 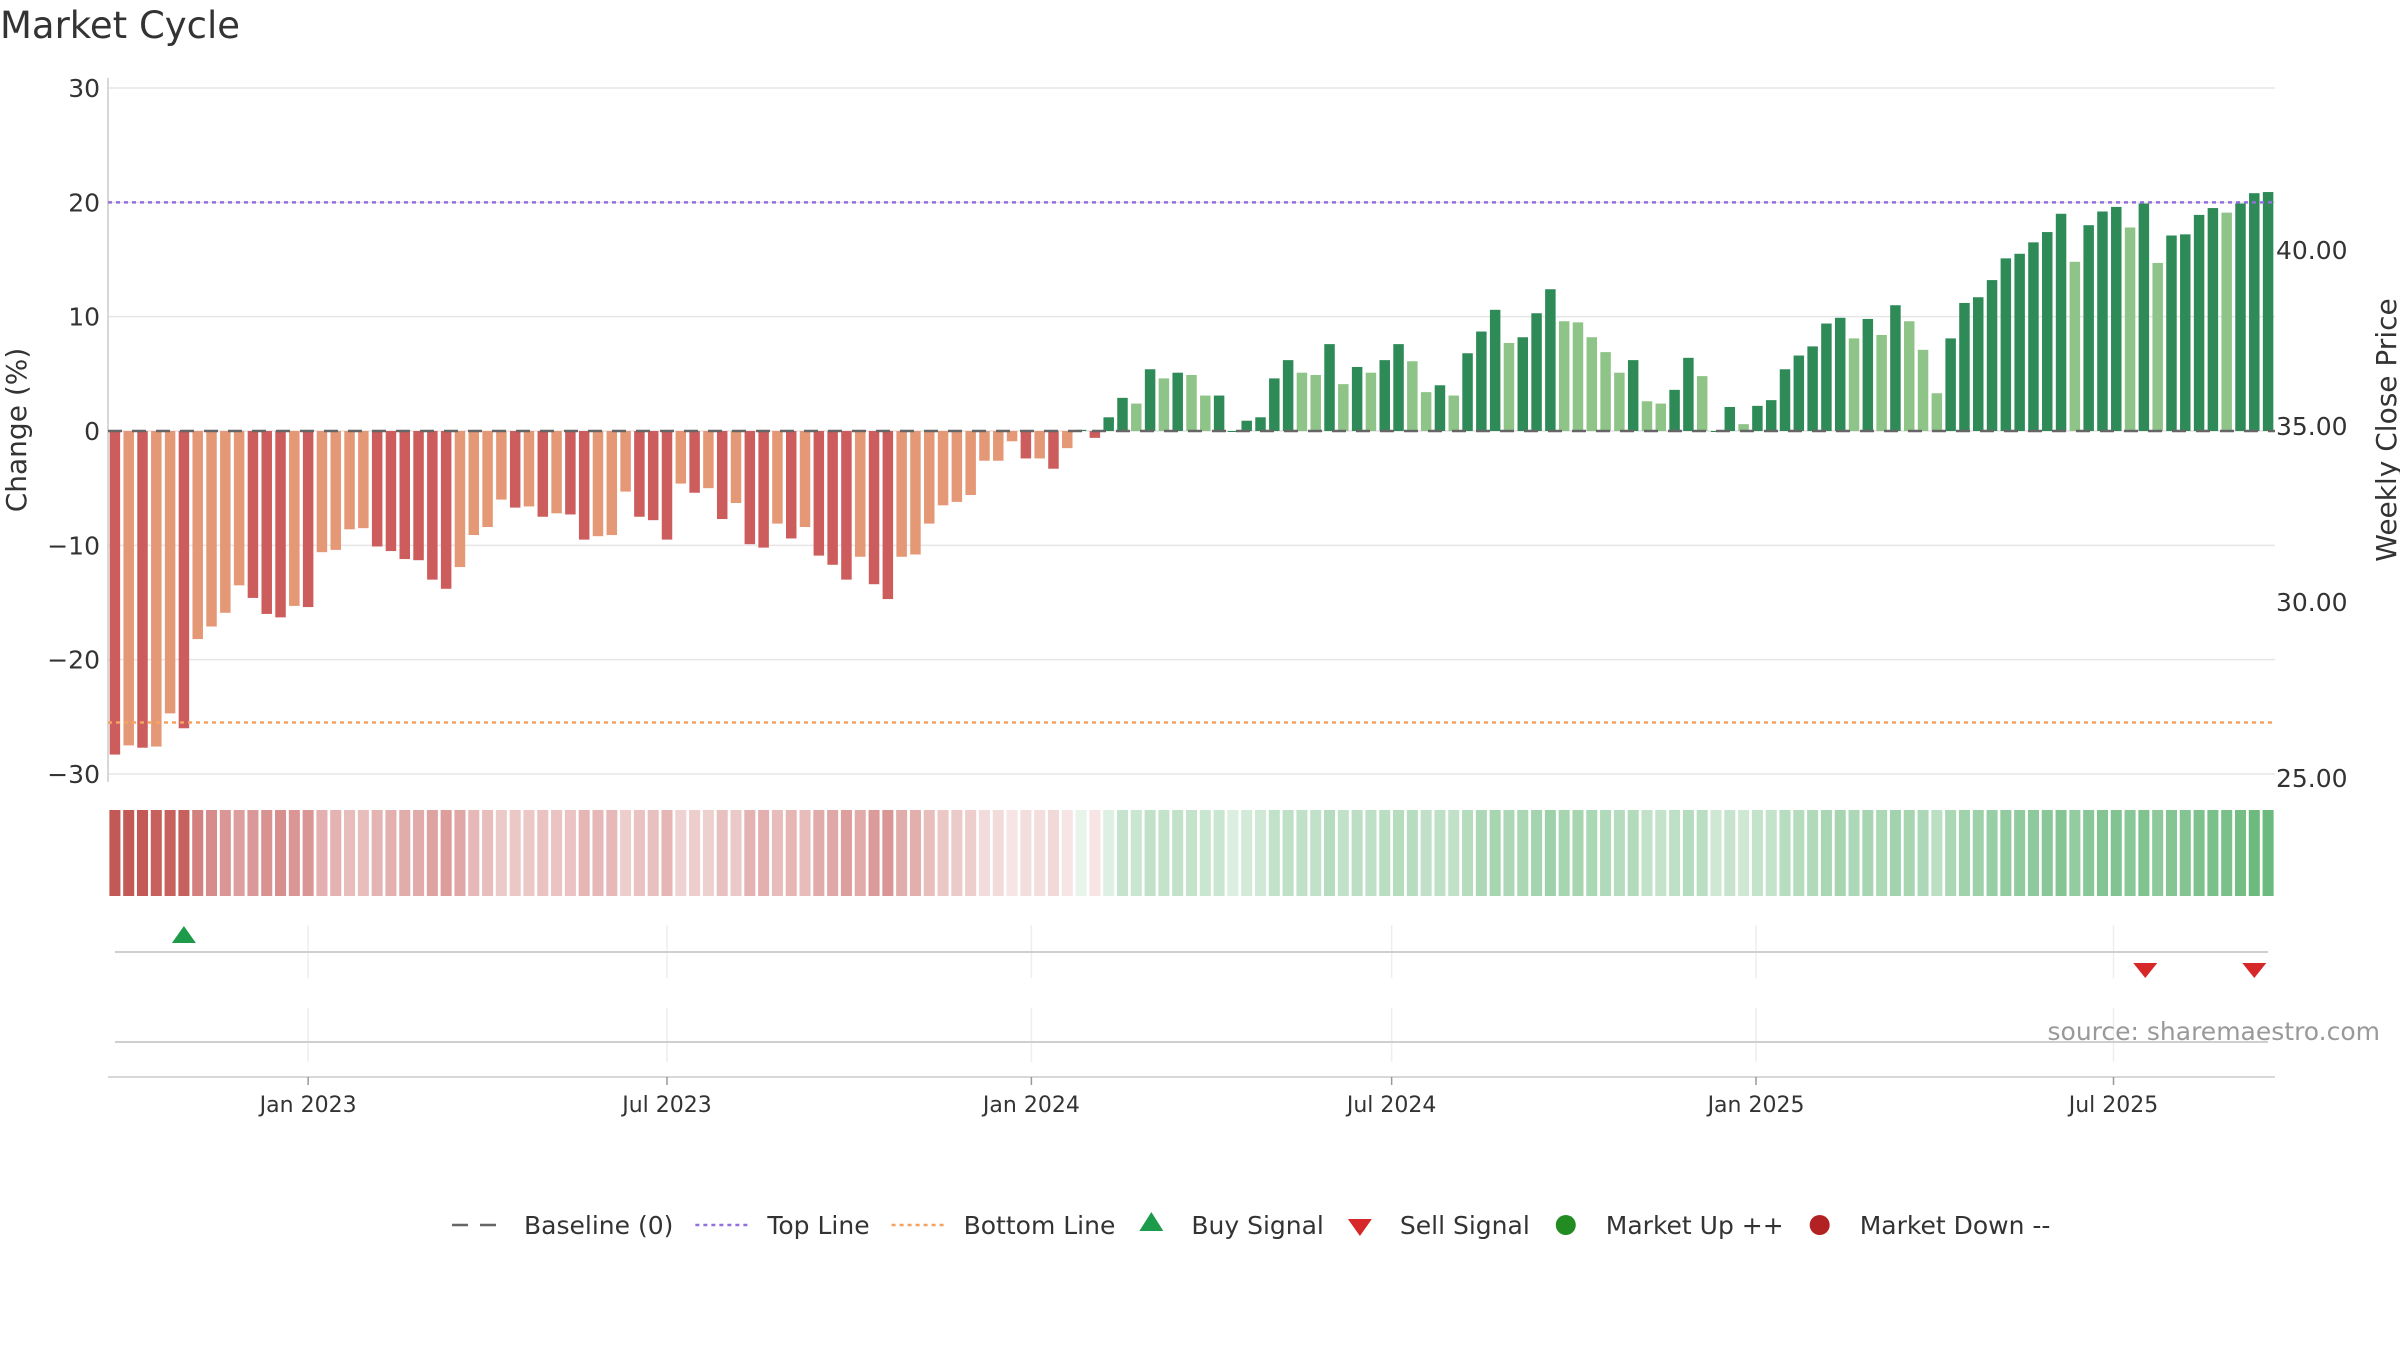 I want to click on legend-label: Market Down --, so click(x=1955, y=1225).